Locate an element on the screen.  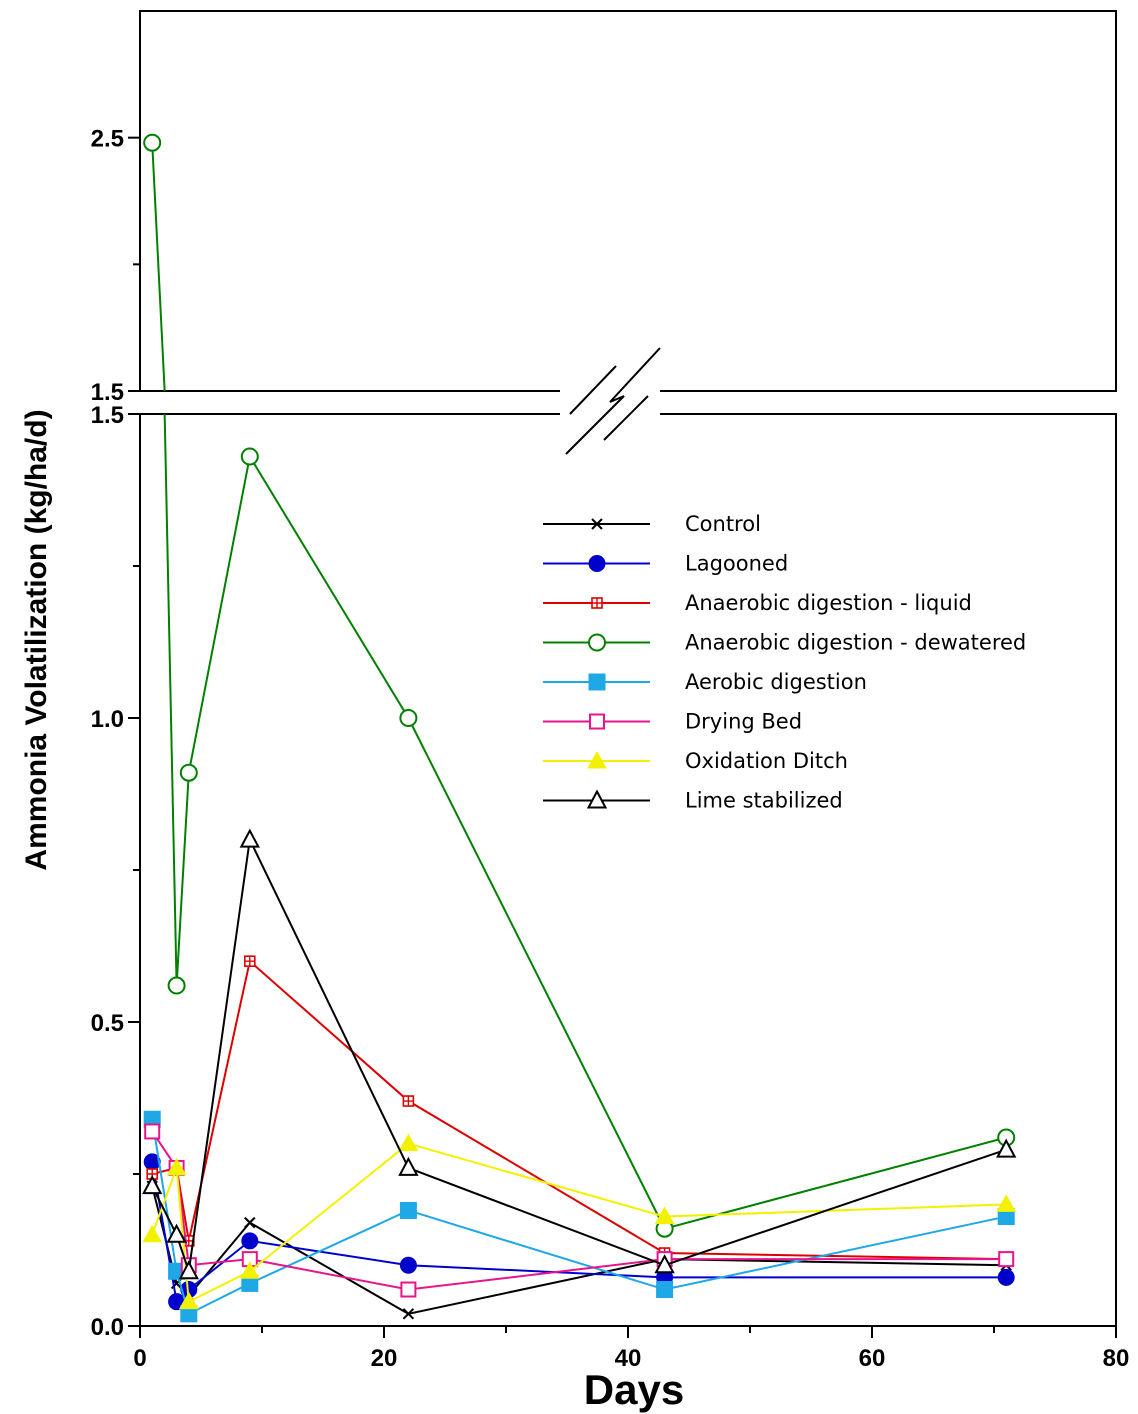
x-tick-label: 20 is located at coordinates (384, 1358).